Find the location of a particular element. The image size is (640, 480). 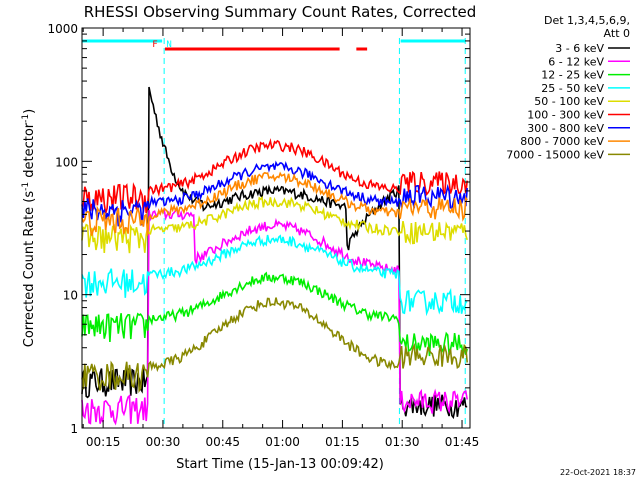

legend-label: 300 - 800 keV is located at coordinates (565, 128).